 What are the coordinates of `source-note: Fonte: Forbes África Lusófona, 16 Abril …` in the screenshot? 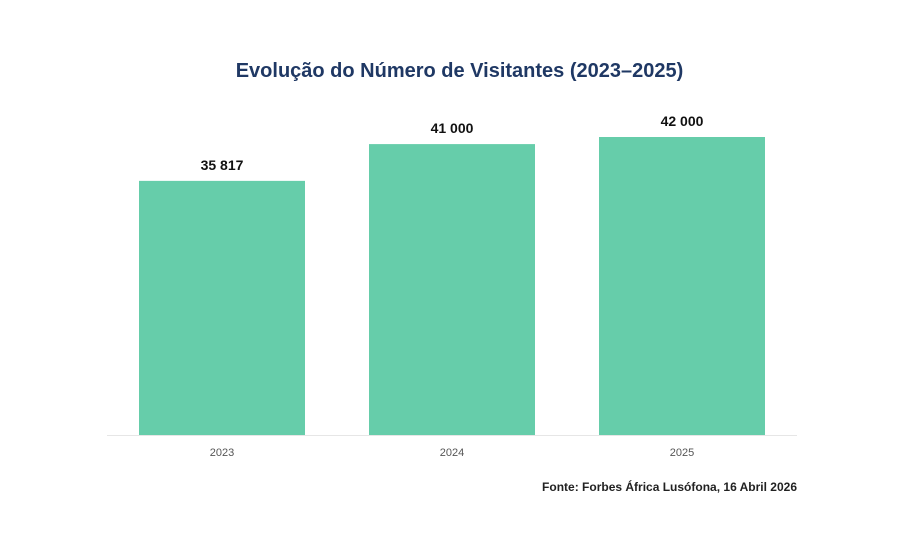 It's located at (669, 487).